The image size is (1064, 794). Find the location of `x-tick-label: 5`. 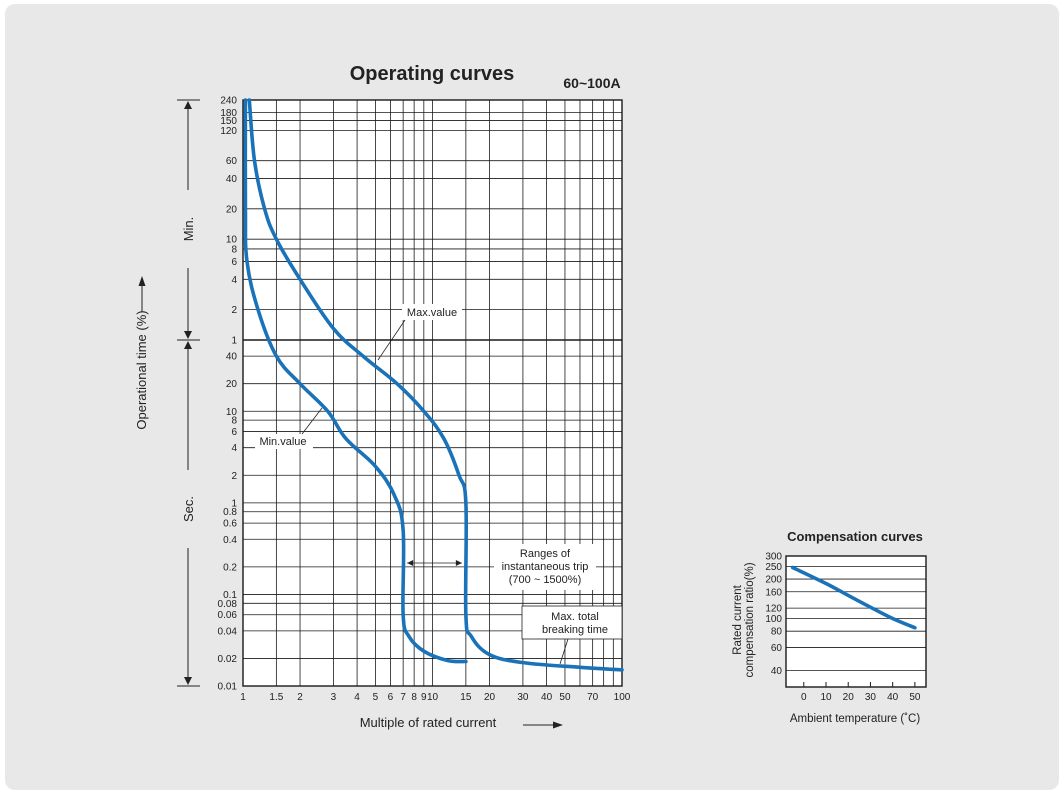

x-tick-label: 5 is located at coordinates (376, 697).